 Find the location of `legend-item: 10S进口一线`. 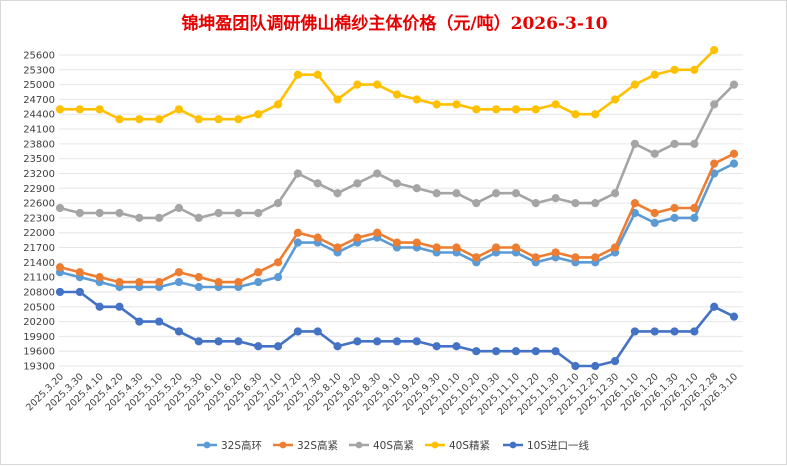

legend-item: 10S进口一线 is located at coordinates (546, 445).